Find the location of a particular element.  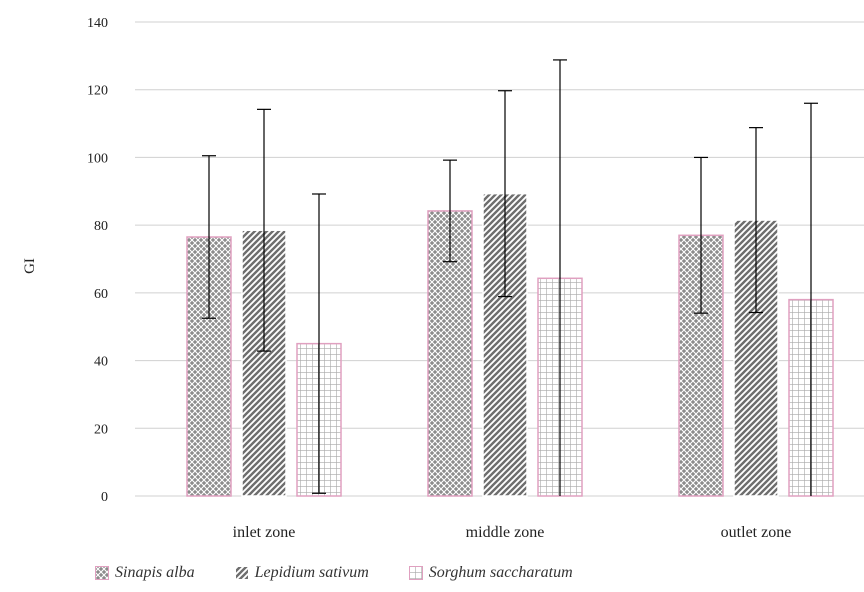

legend-item-sorghum-saccharatum: Sorghum saccharatum is located at coordinates (490, 573).